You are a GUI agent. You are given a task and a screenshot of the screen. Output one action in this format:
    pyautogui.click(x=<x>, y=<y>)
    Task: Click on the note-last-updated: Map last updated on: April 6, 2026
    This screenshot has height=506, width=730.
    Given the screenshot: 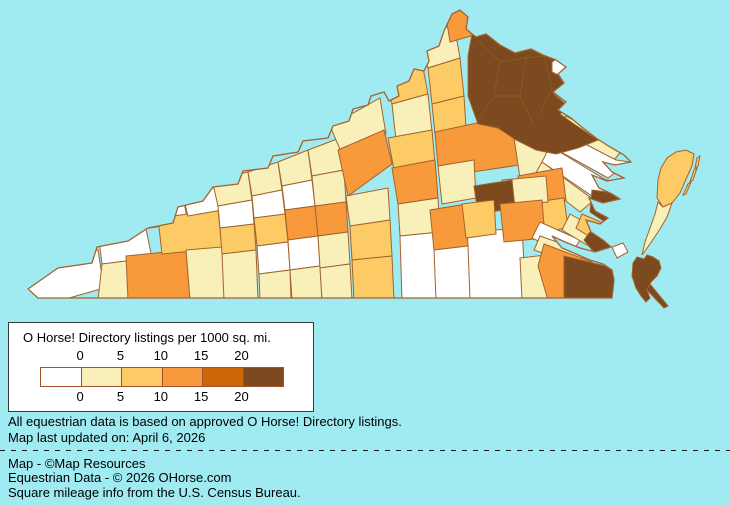 What is the action you would take?
    pyautogui.click(x=107, y=437)
    